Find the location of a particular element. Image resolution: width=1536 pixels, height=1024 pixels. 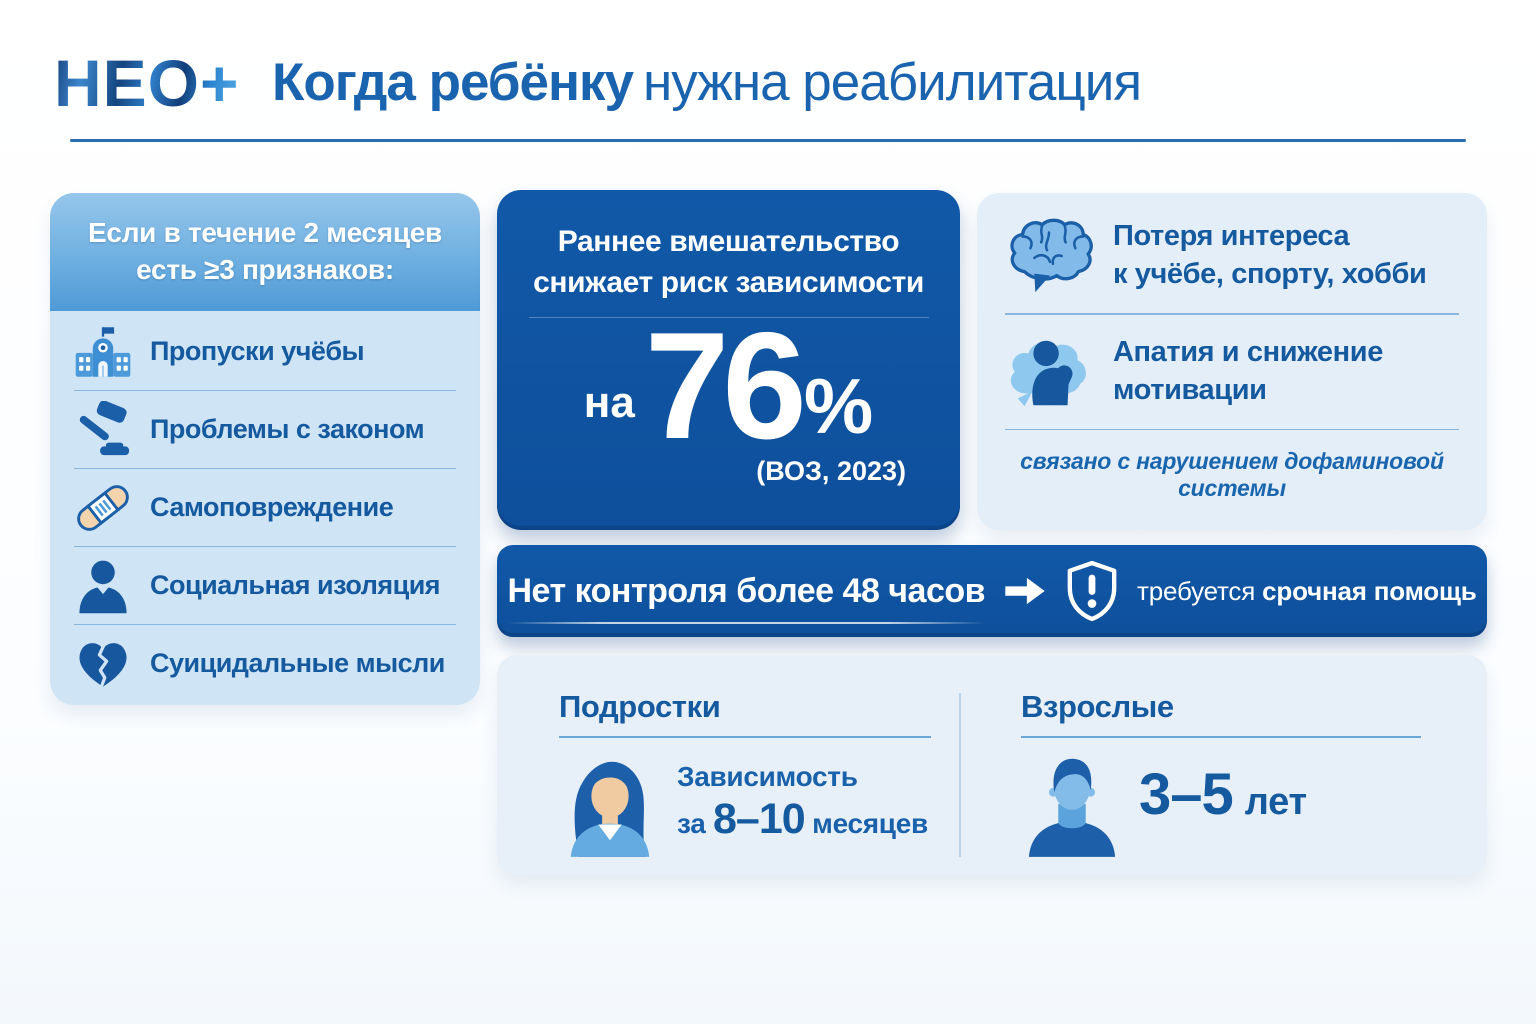

list-item-apathy: Апатия и снижение мотивации is located at coordinates (1232, 372).